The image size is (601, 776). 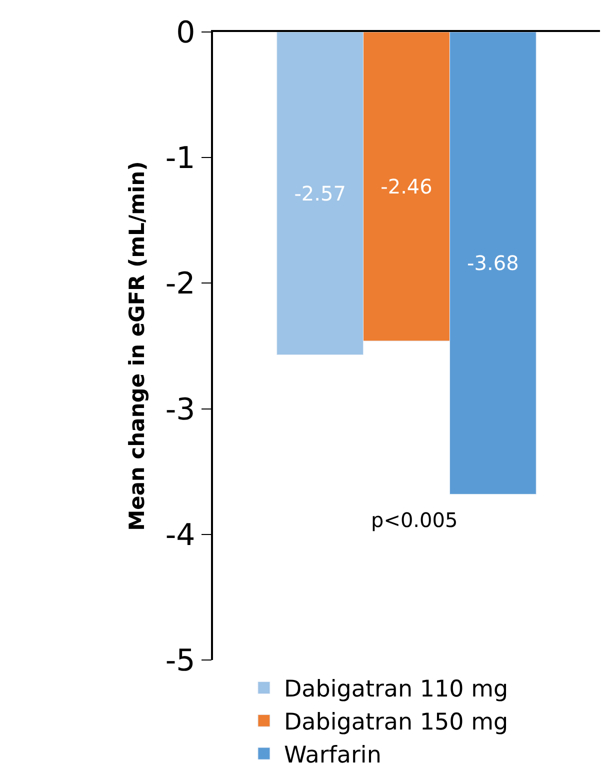 What do you see at coordinates (180, 158) in the screenshot?
I see `y-tick-label: -1` at bounding box center [180, 158].